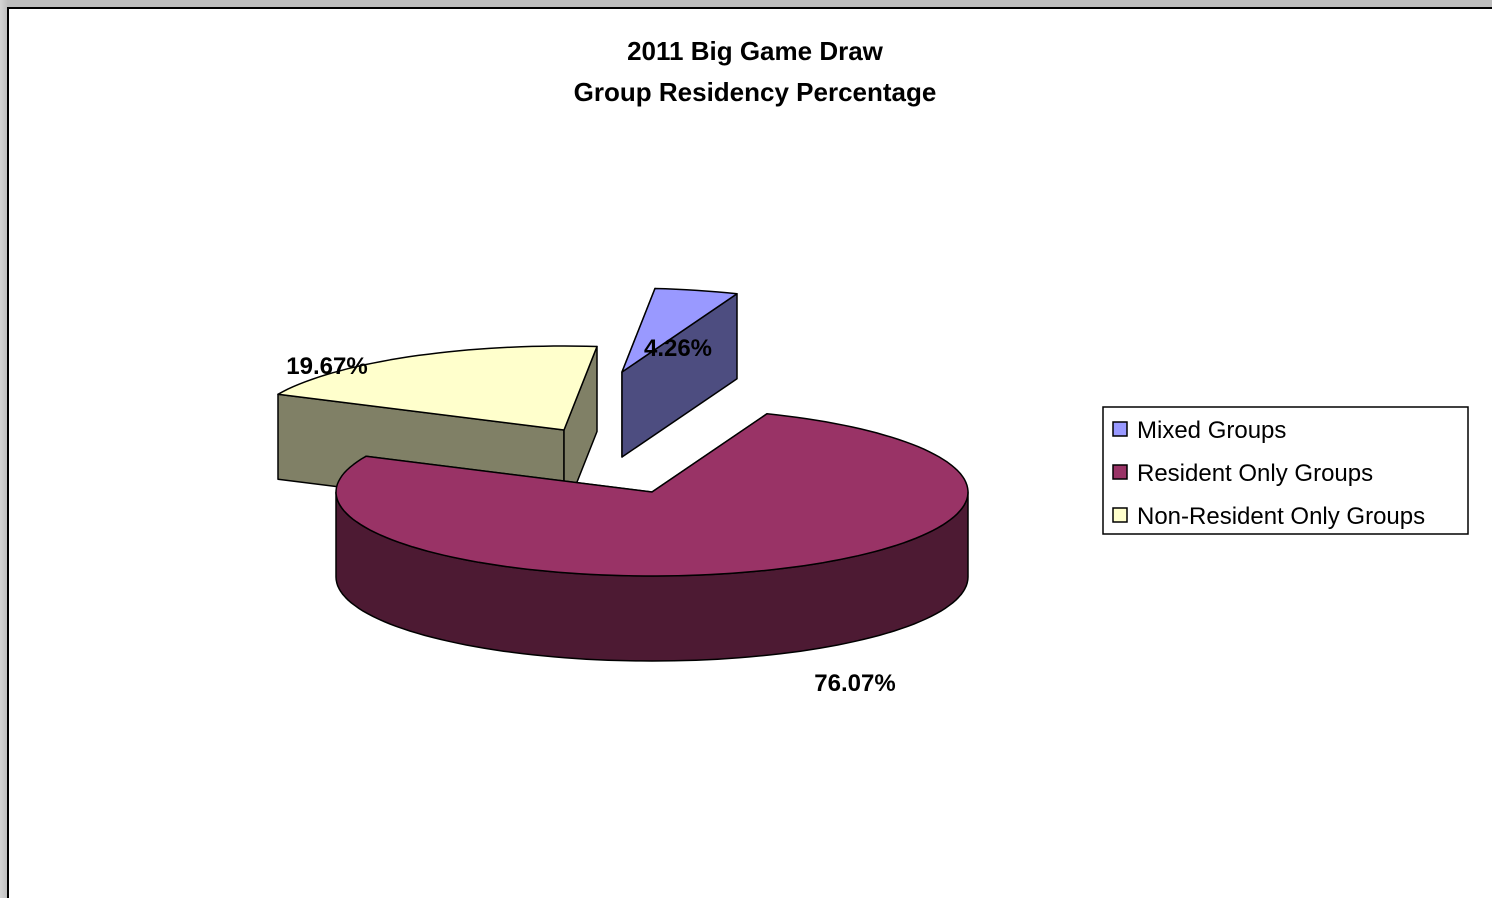  I want to click on chart-subtitle: Group Residency Percentage, so click(755, 92).